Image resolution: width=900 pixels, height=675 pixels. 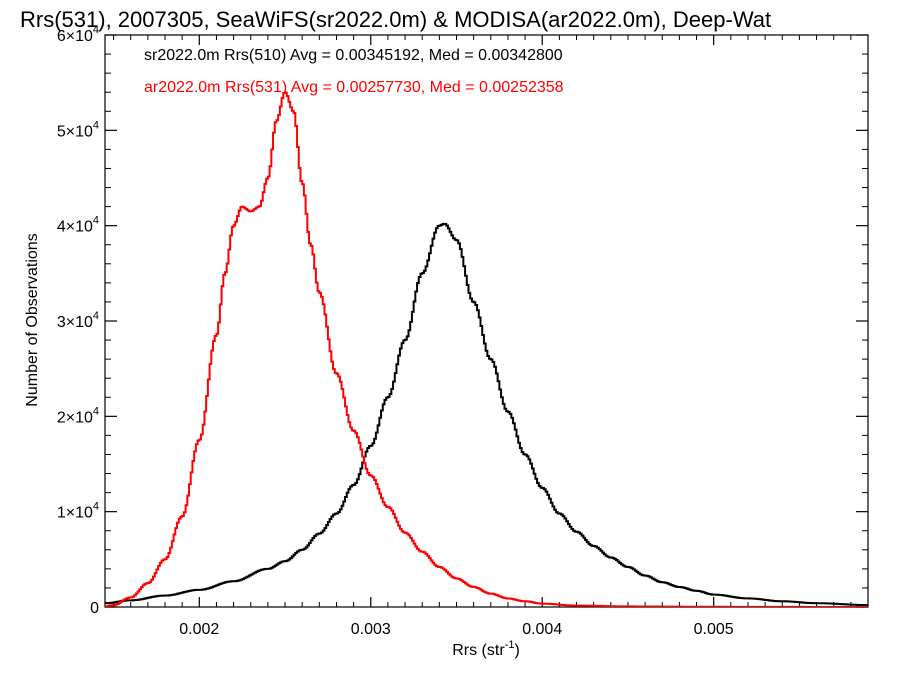 I want to click on y-tick-mantissa: 1, so click(x=61, y=513).